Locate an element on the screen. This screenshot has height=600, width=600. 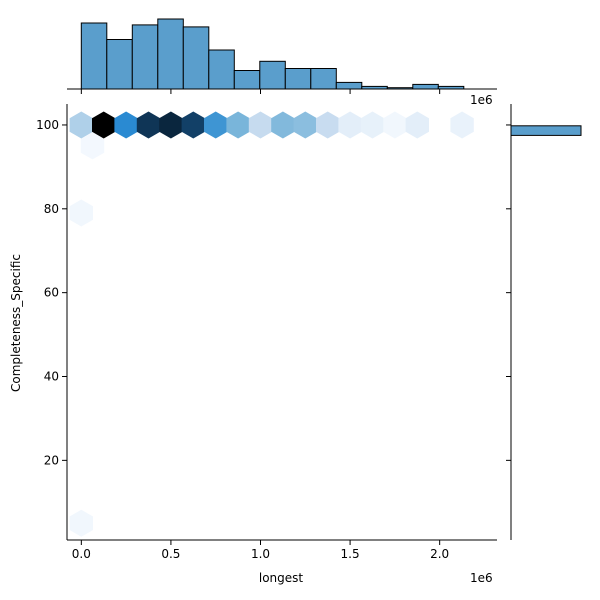
x-axis-label: longest is located at coordinates (281, 578).